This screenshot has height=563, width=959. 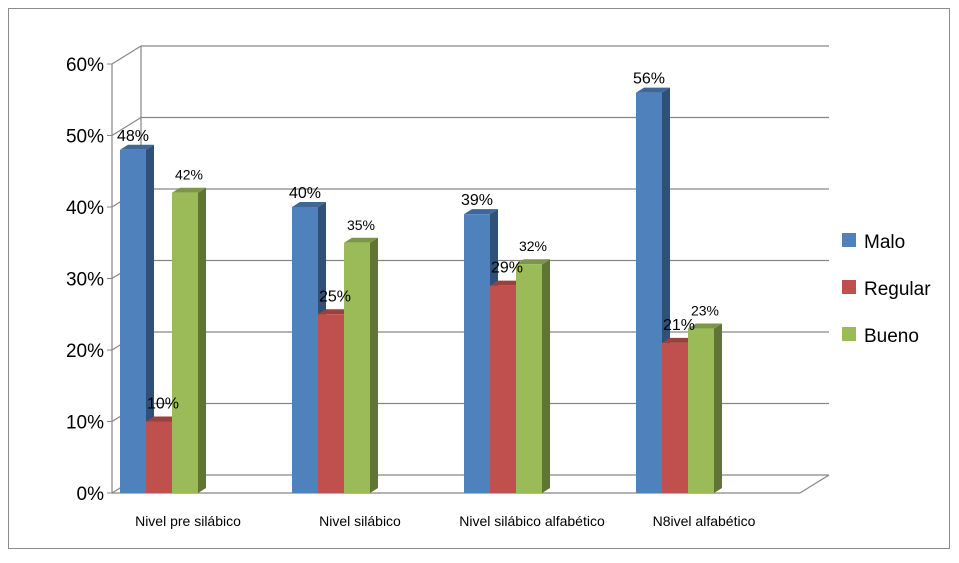 I want to click on legend: Malo Regular Bueno, so click(x=886, y=289).